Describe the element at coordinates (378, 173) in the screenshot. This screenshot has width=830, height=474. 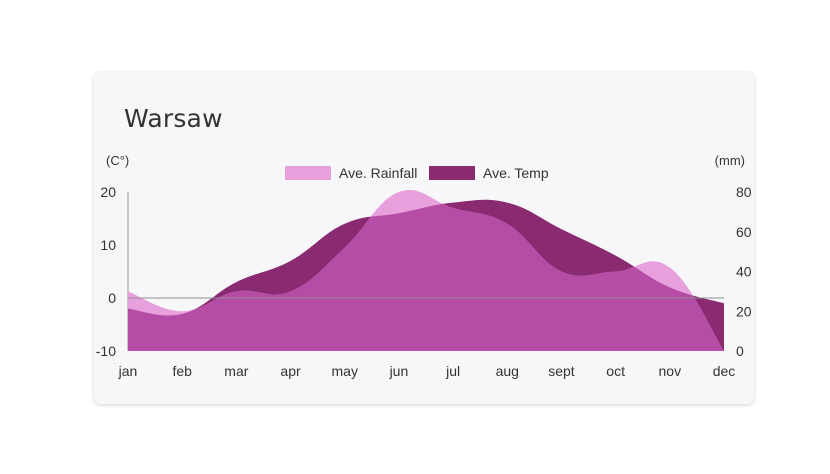
I see `legend-label: Ave. Rainfall` at that location.